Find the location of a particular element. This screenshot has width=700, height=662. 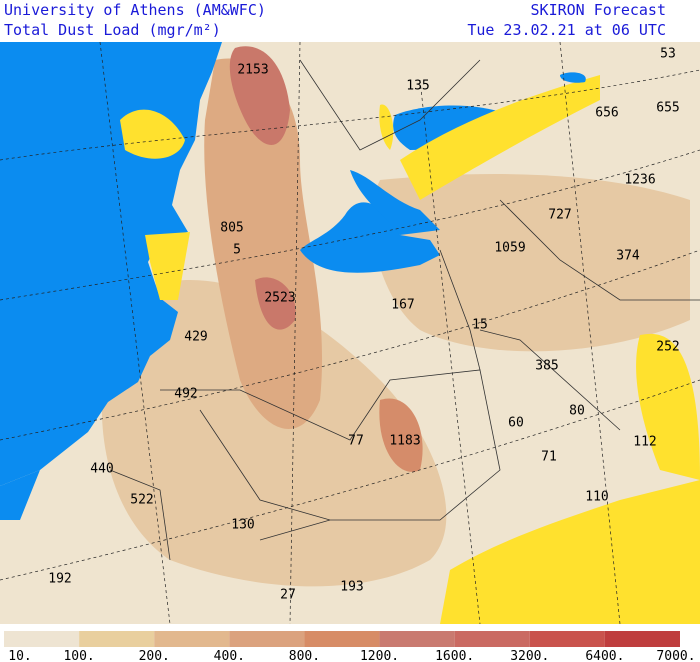

map-label: 110 is located at coordinates (596, 497).